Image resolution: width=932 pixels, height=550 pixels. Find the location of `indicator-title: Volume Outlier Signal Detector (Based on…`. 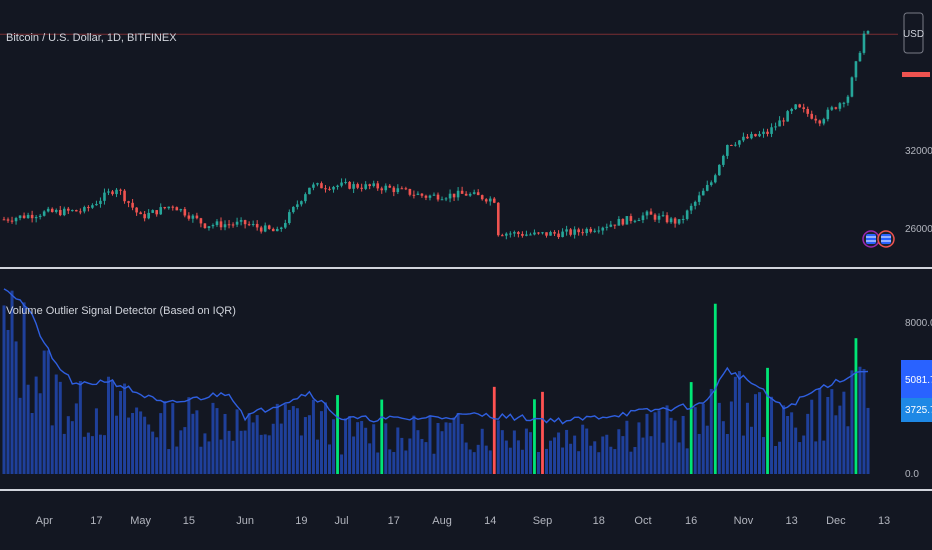

indicator-title: Volume Outlier Signal Detector (Based on… is located at coordinates (121, 311).